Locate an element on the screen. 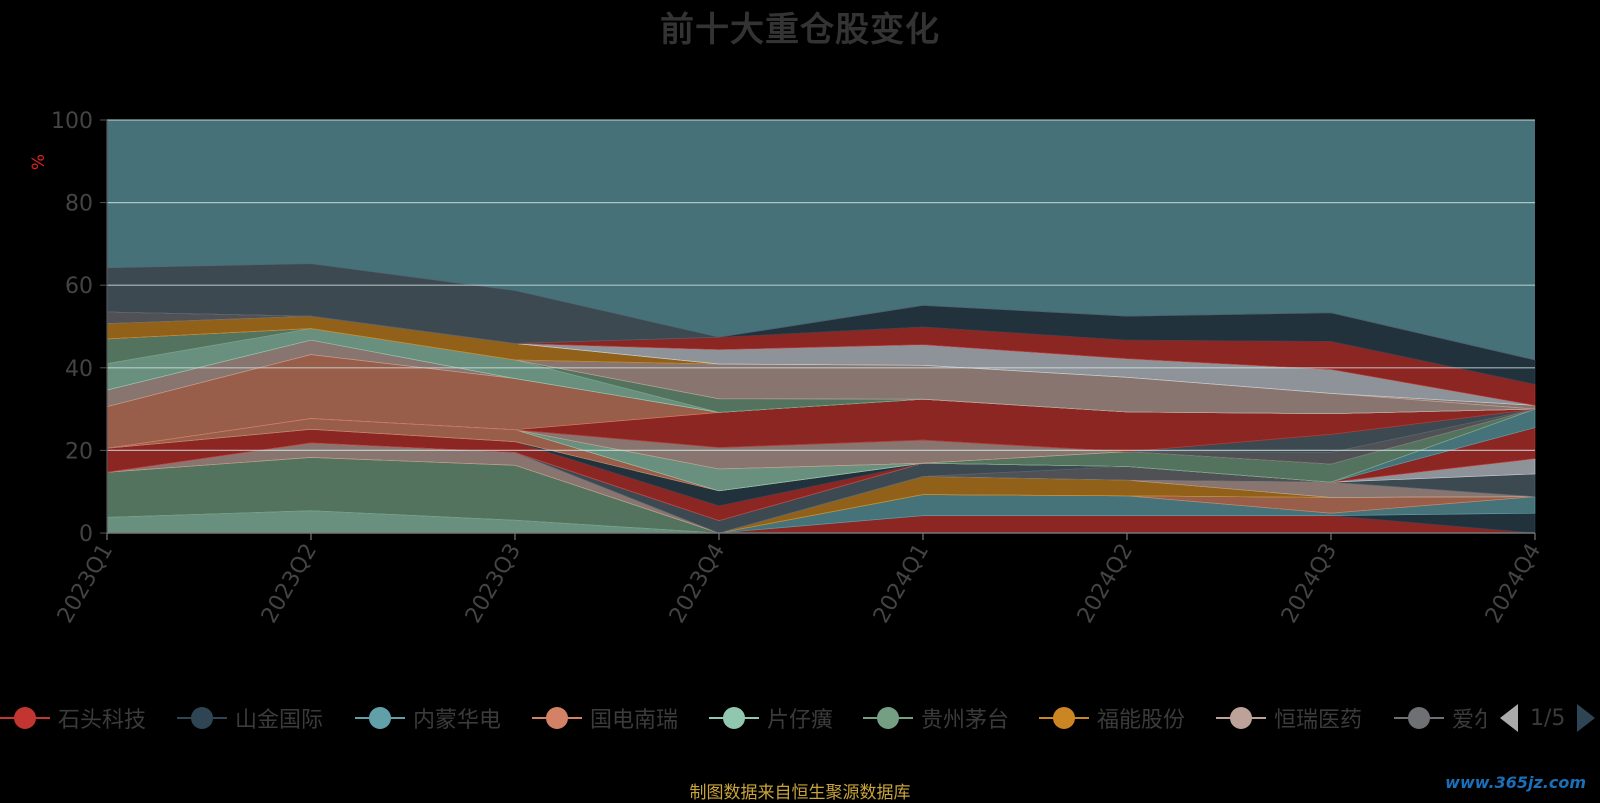 The width and height of the screenshot is (1600, 803). legend-item: 恒瑞医药 is located at coordinates (1289, 718).